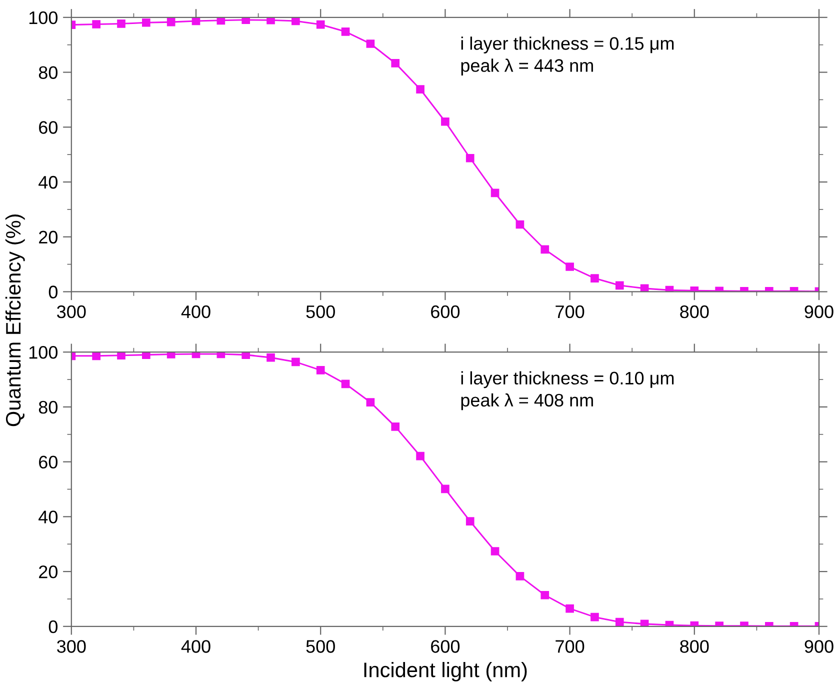 The image size is (840, 696). I want to click on annotation: i layer thickness = 0.15 μm peak λ = 443 nm, so click(567, 56).